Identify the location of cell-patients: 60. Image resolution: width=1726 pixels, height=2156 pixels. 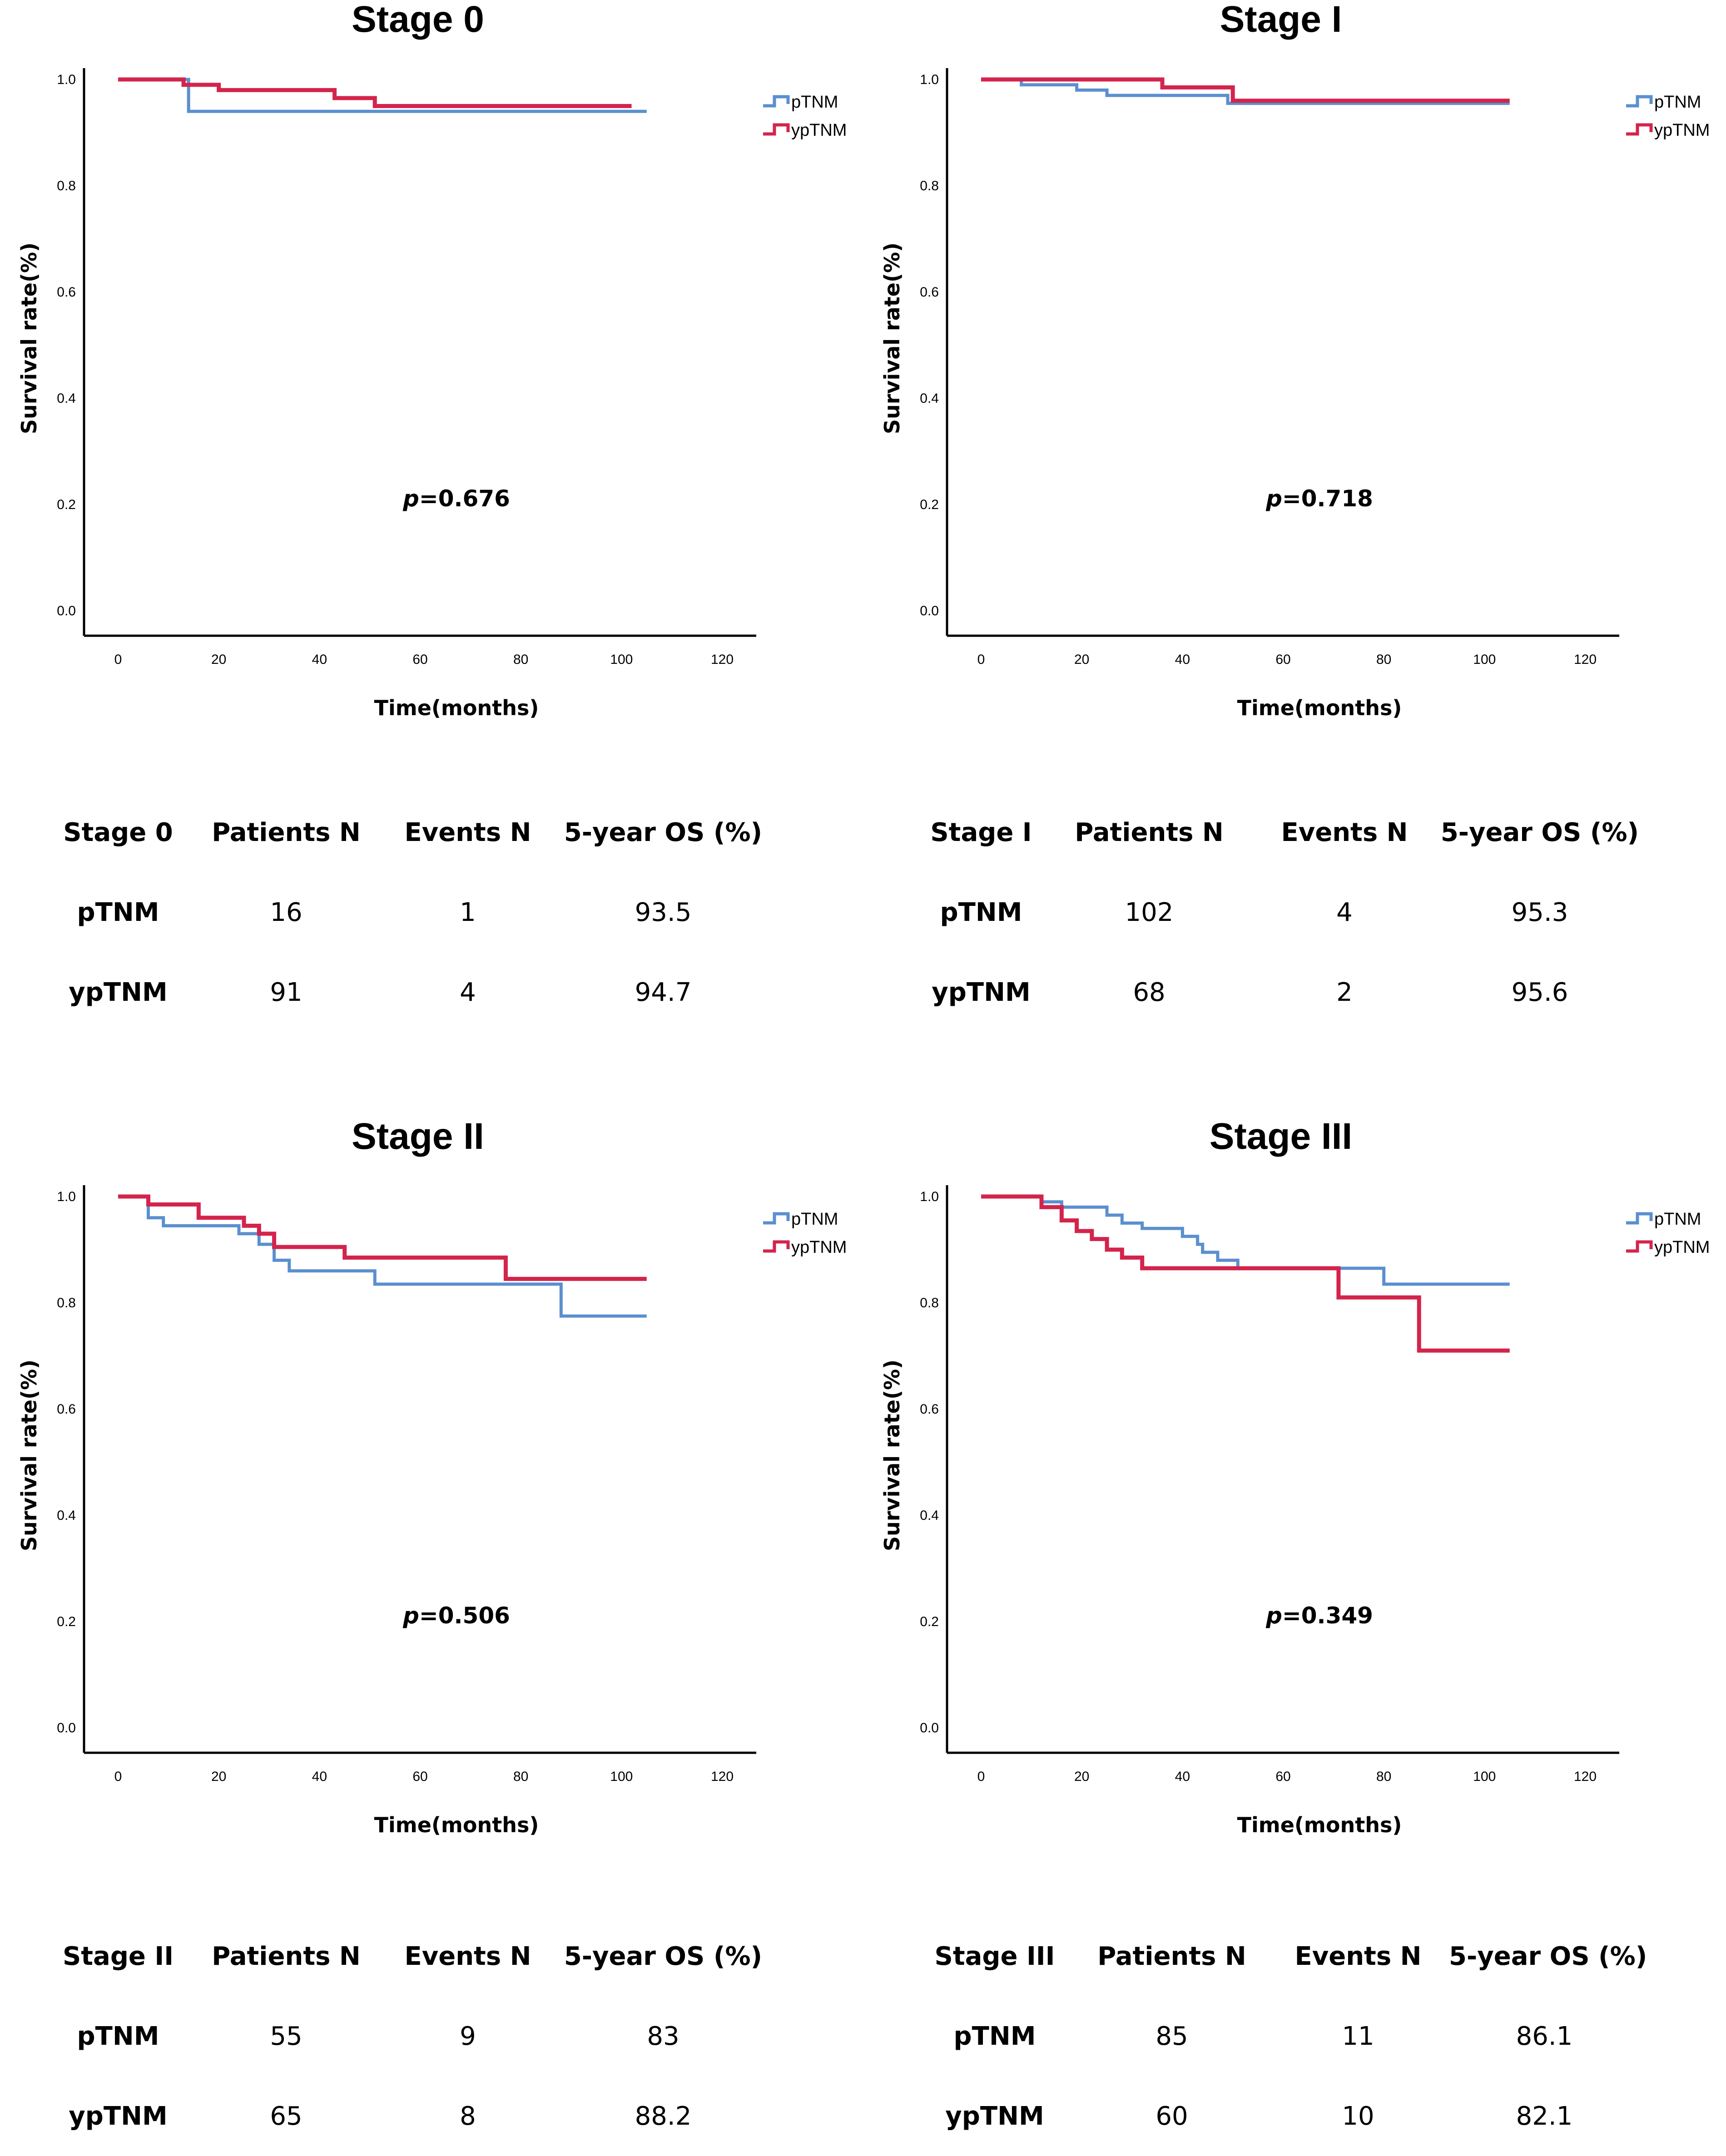
(1172, 2116).